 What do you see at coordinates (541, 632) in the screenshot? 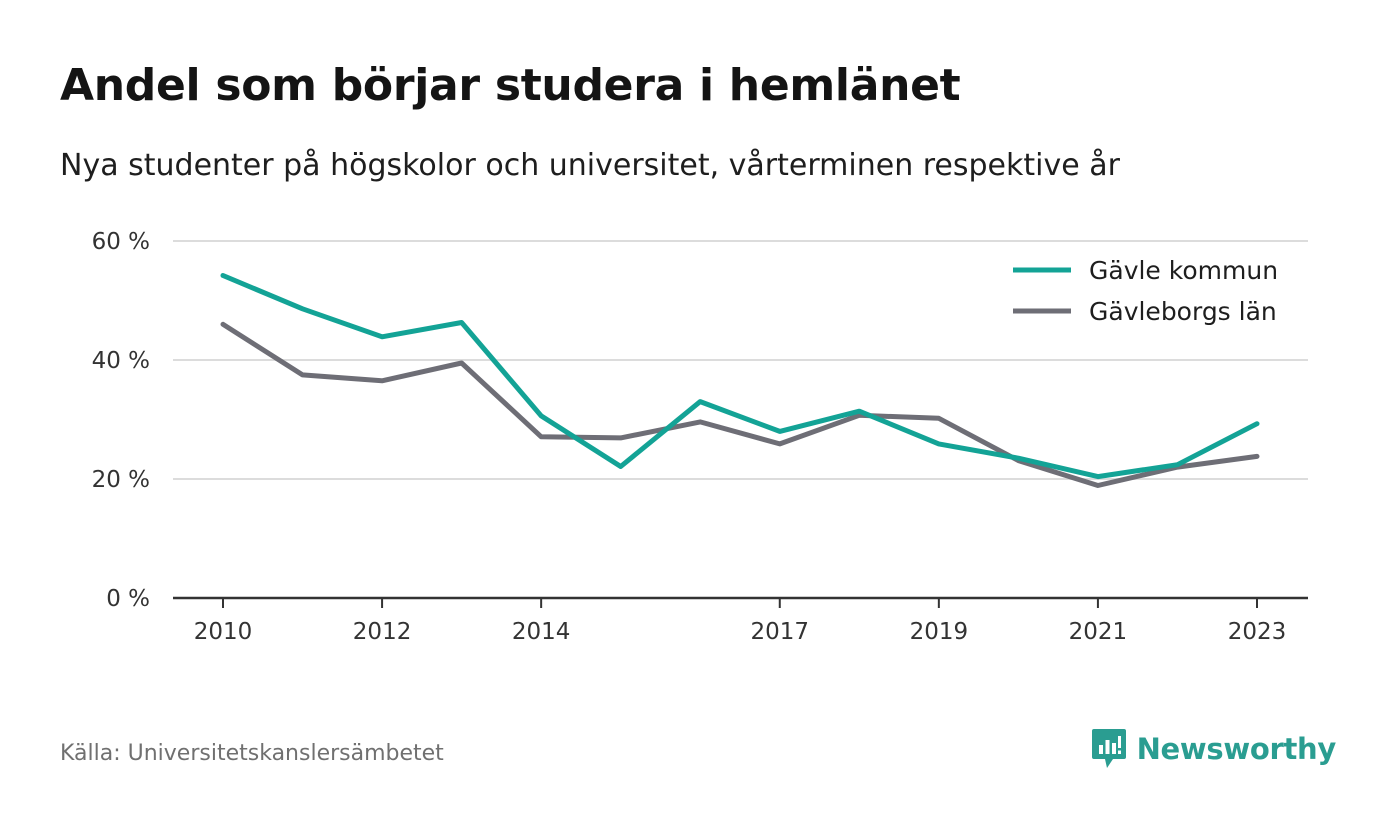
I see `x-tick-label: 2014` at bounding box center [541, 632].